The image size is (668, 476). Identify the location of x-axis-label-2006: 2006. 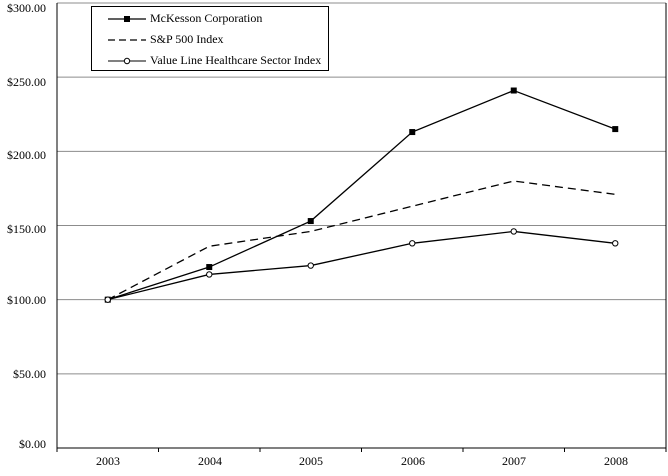
(413, 461).